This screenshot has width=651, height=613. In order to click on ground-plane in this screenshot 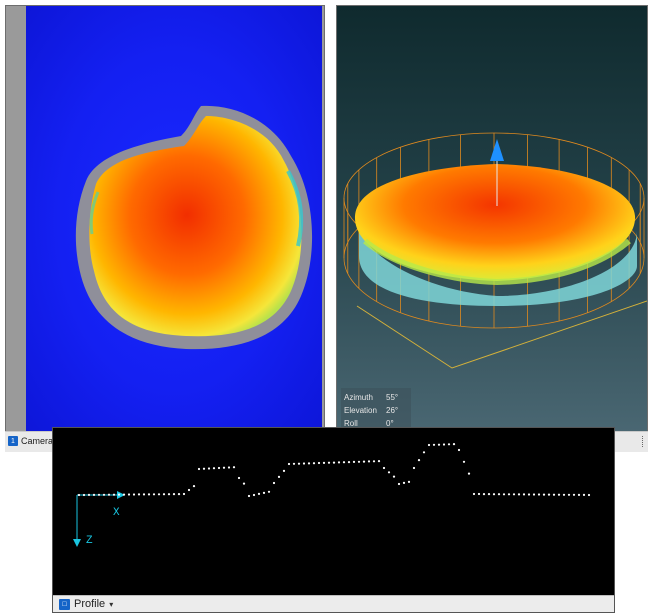, I will do `click(501, 334)`.